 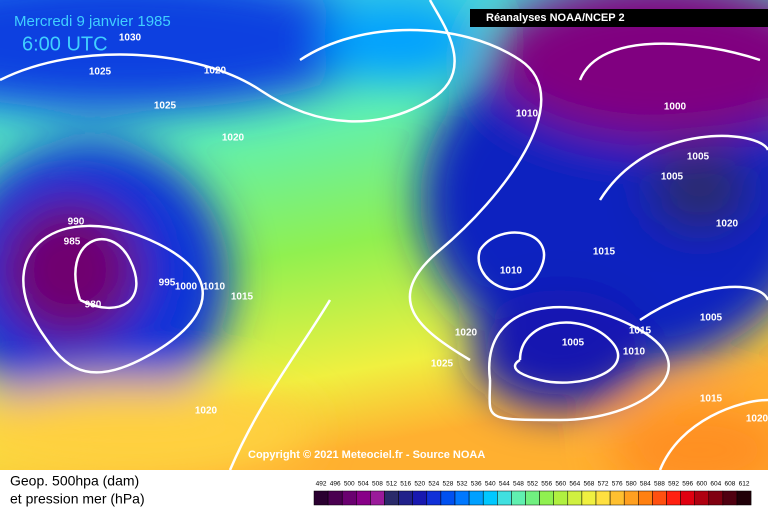 What do you see at coordinates (701, 484) in the screenshot?
I see `colorbar-label: 600` at bounding box center [701, 484].